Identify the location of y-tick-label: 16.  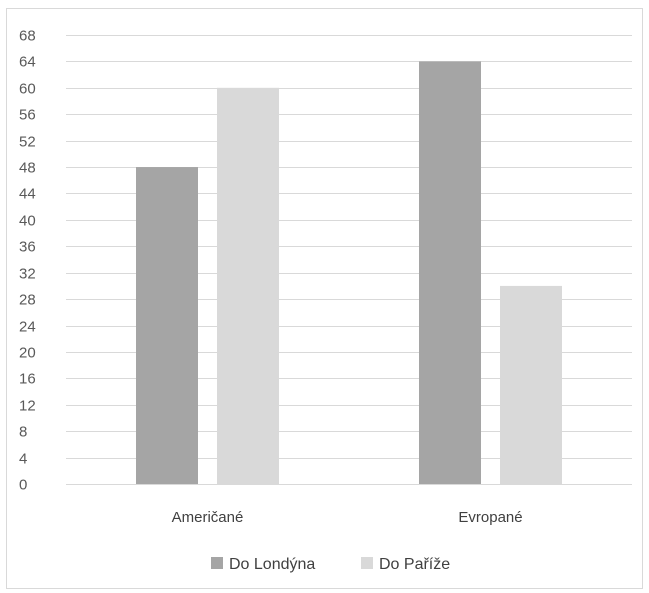
(27, 379).